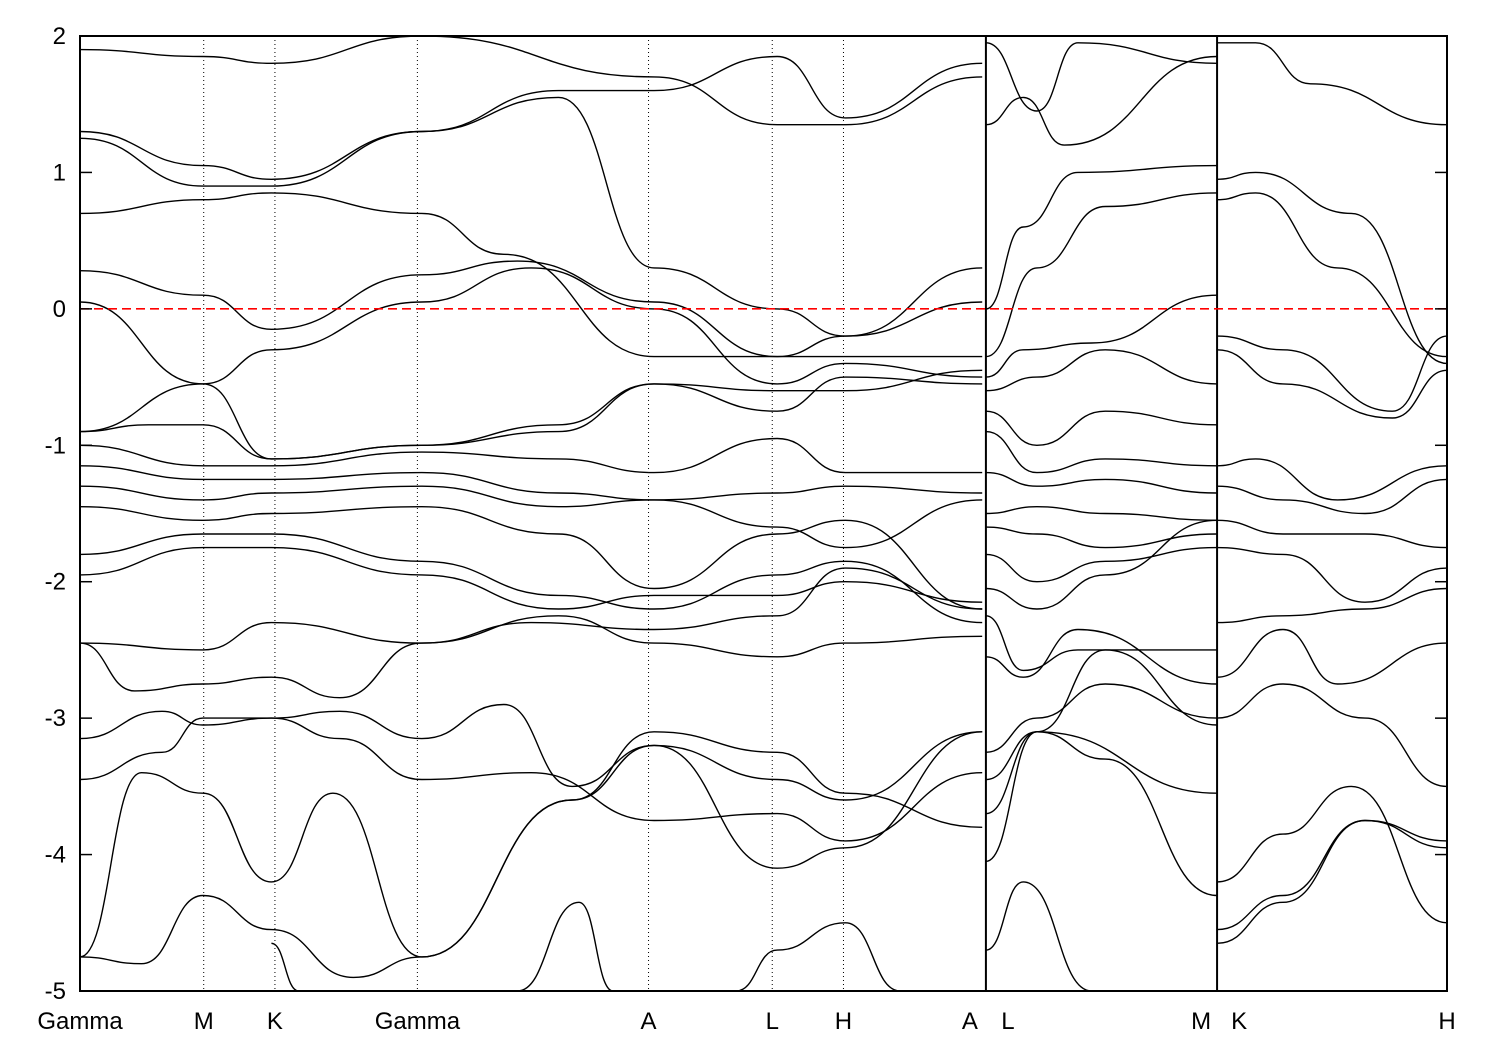 The height and width of the screenshot is (1050, 1500). Describe the element at coordinates (59, 36) in the screenshot. I see `y-tick-label-7: 2` at that location.